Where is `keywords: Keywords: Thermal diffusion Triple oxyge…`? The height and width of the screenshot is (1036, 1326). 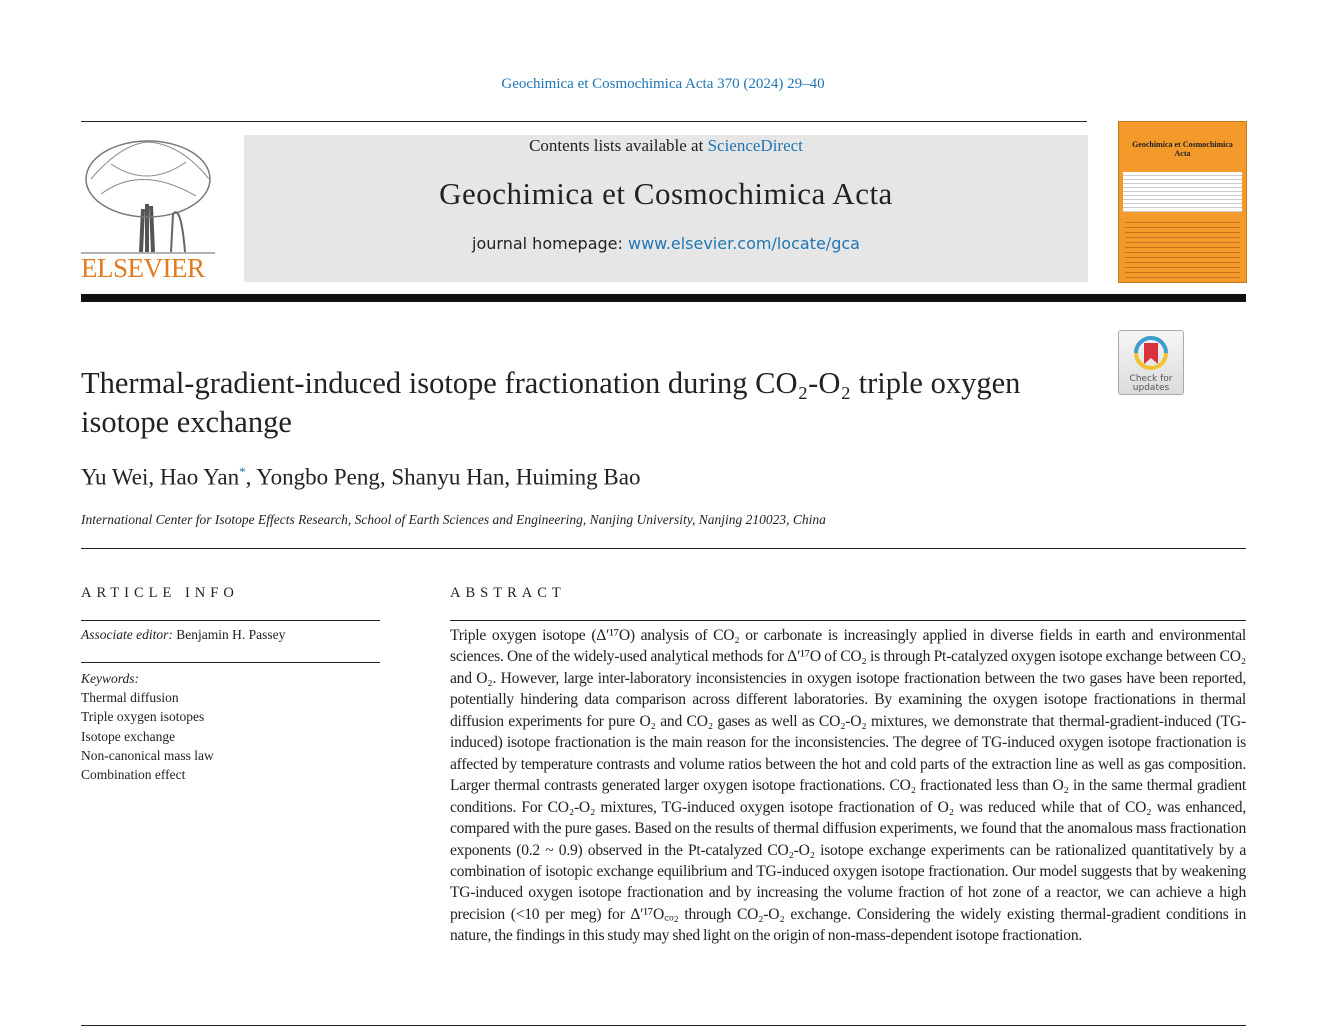
keywords: Keywords: Thermal diffusion Triple oxyge… is located at coordinates (147, 726).